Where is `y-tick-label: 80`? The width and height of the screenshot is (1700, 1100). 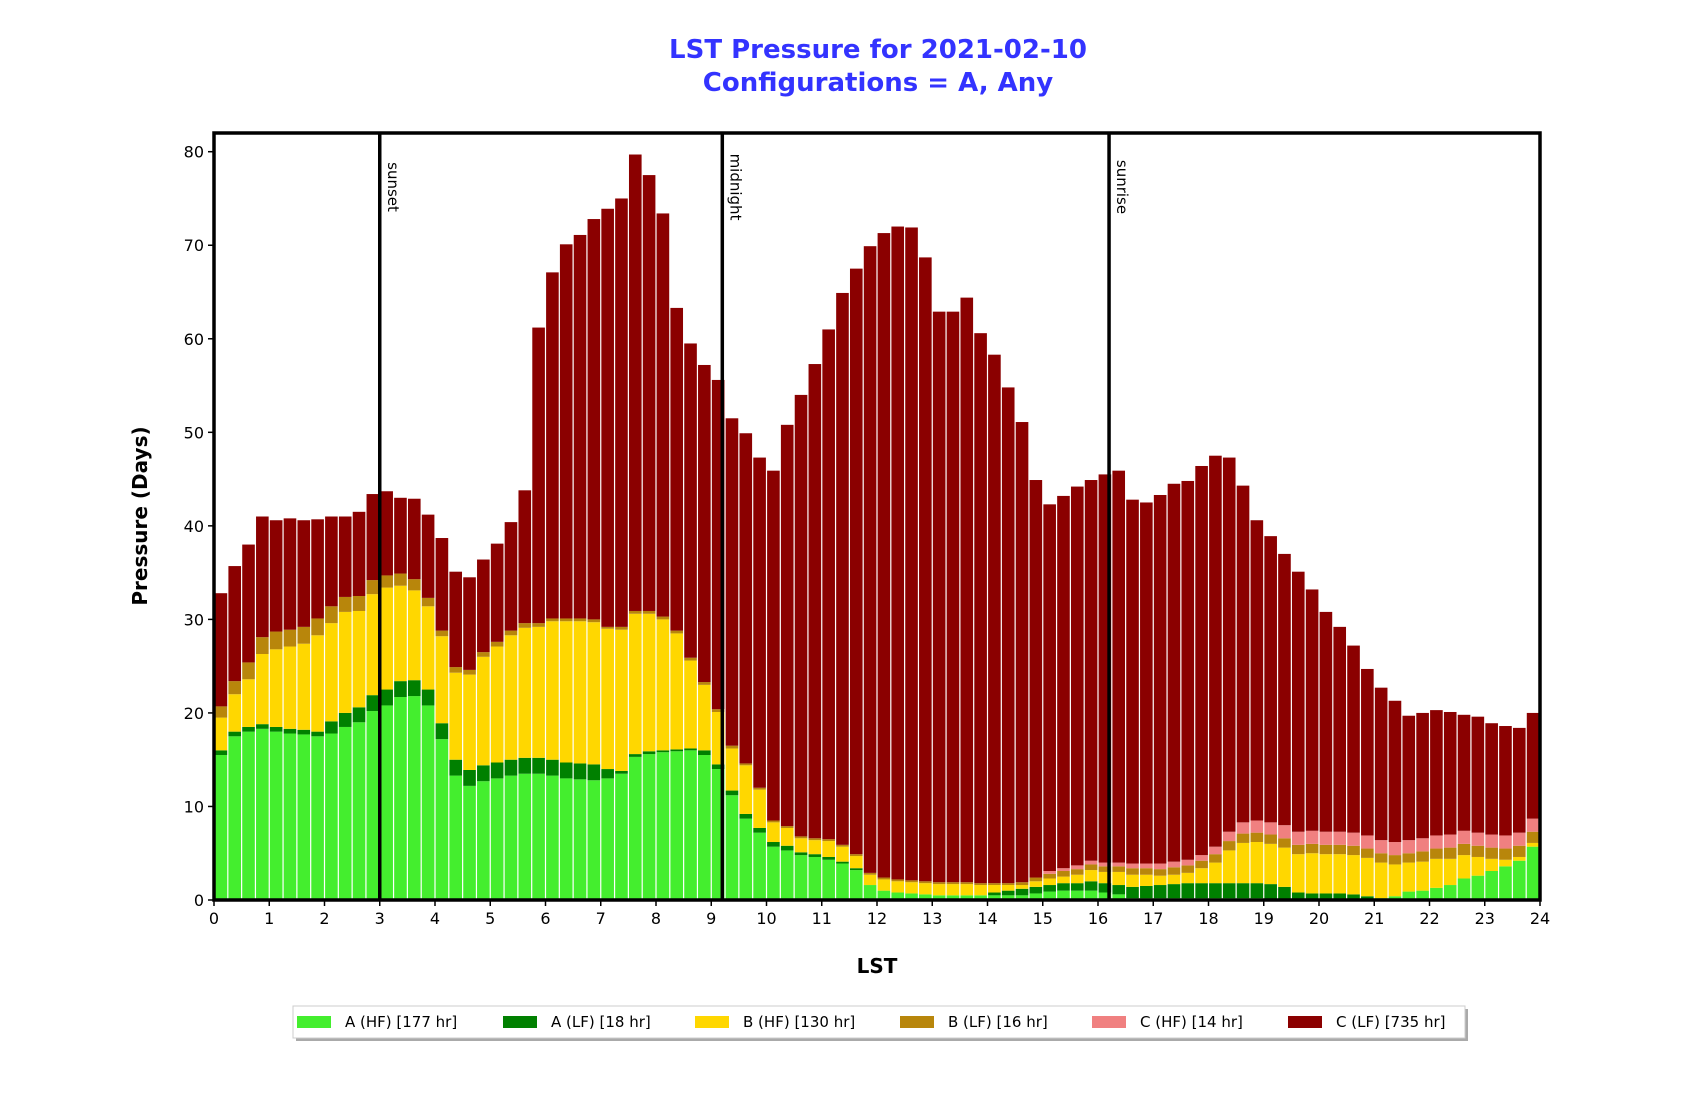
y-tick-label: 80 is located at coordinates (194, 152).